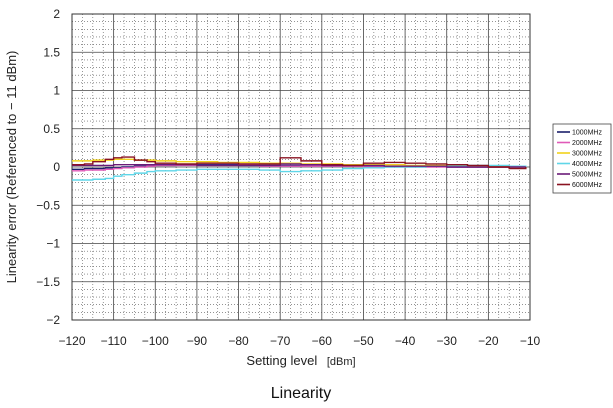 The width and height of the screenshot is (613, 408). What do you see at coordinates (51, 52) in the screenshot?
I see `y-tick-label: 1.5` at bounding box center [51, 52].